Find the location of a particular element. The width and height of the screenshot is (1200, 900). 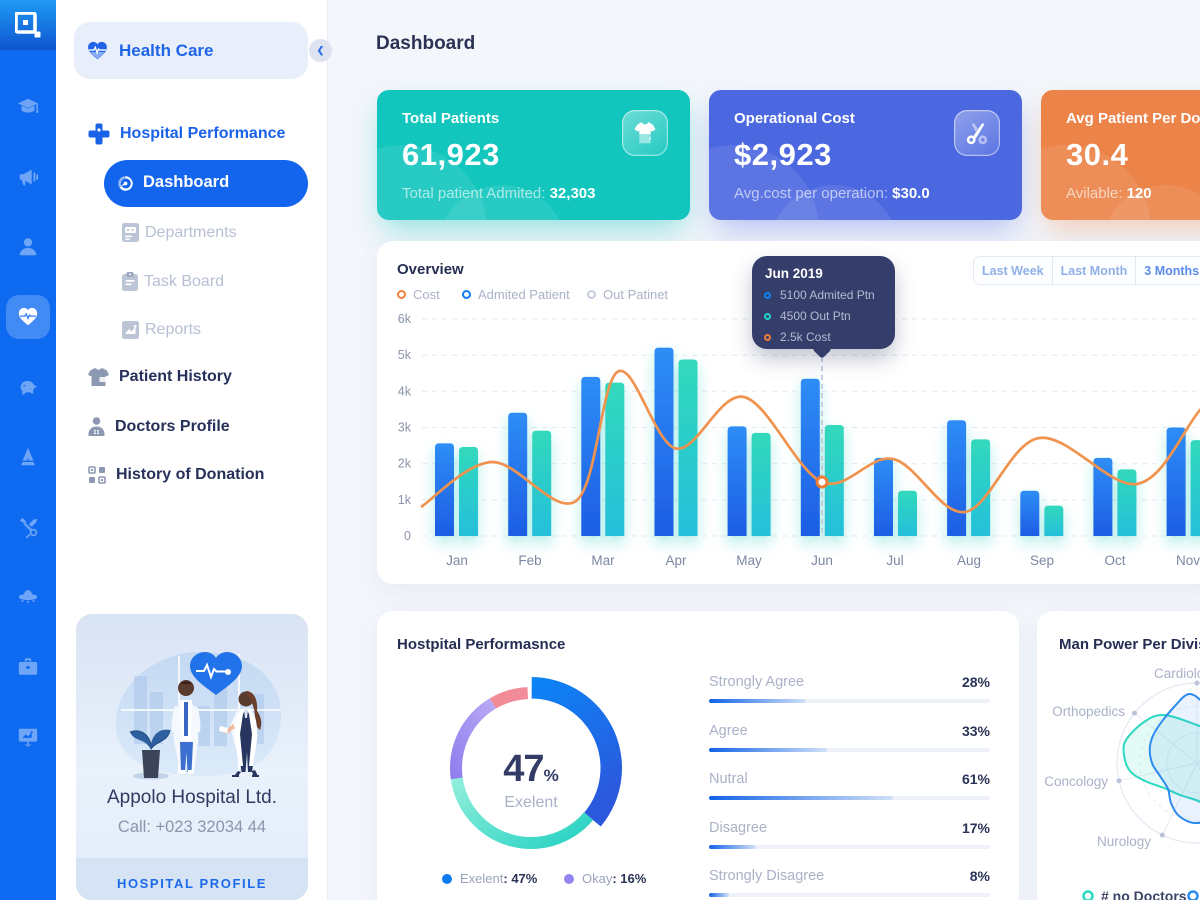

svg-text: Jan is located at coordinates (457, 560).